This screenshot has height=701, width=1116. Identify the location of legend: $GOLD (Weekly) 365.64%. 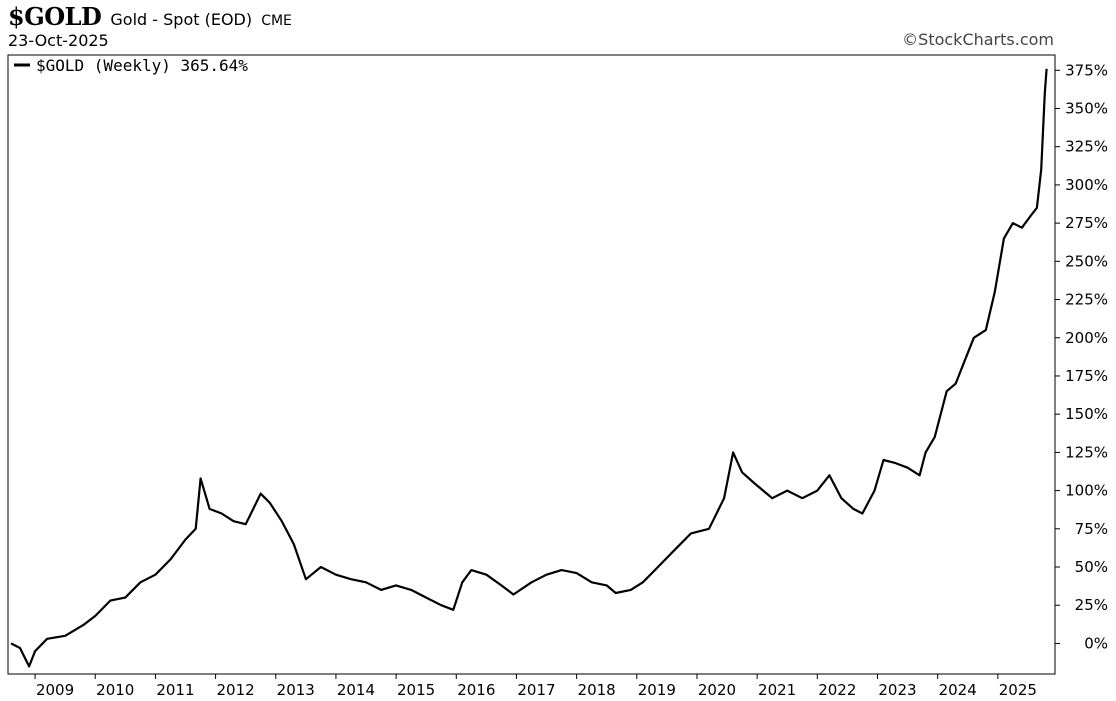
(131, 65).